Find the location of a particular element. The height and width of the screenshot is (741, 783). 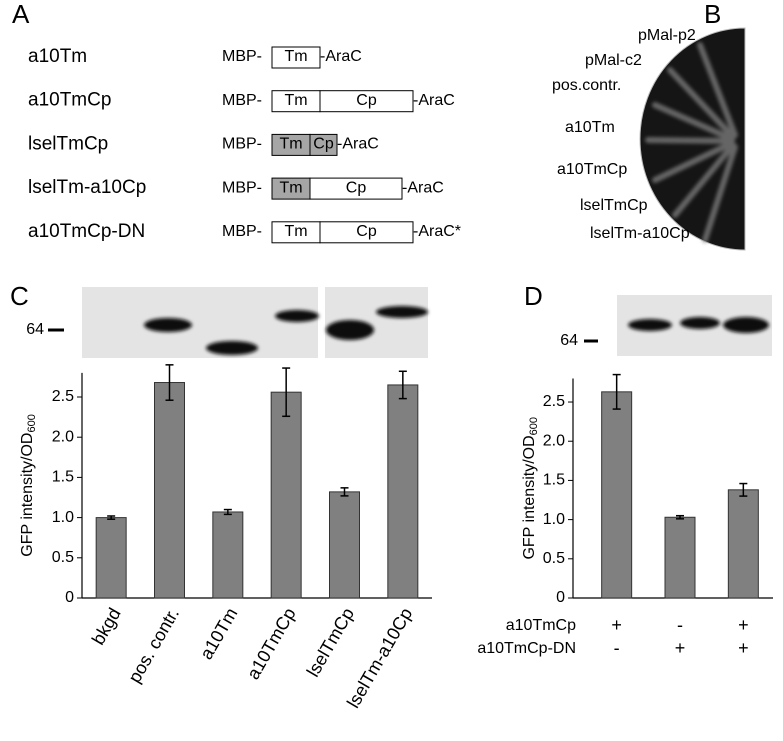

plate is located at coordinates (692, 139).